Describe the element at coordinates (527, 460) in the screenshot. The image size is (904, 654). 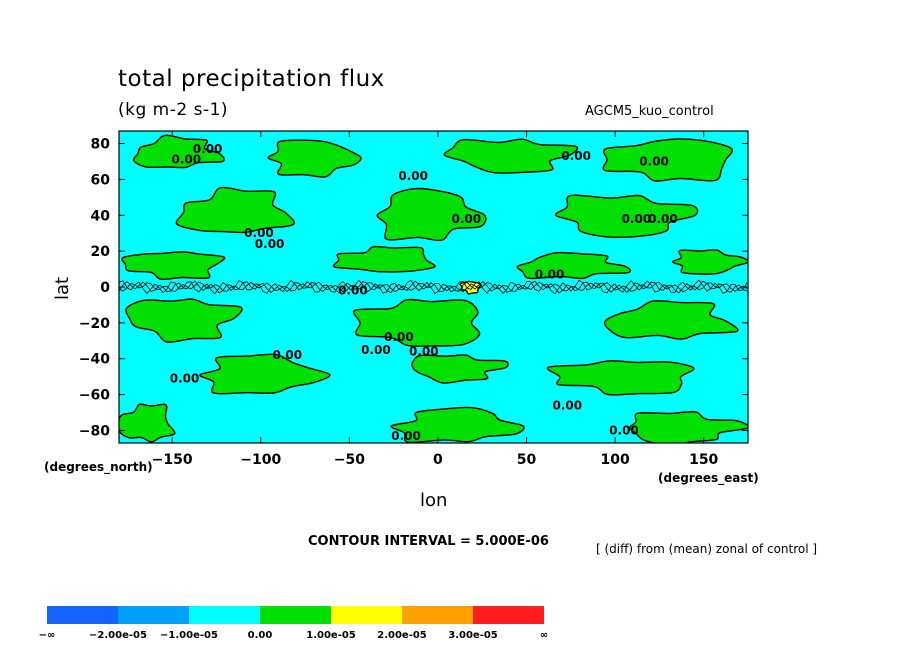
I see `x-tick-label: 50` at that location.